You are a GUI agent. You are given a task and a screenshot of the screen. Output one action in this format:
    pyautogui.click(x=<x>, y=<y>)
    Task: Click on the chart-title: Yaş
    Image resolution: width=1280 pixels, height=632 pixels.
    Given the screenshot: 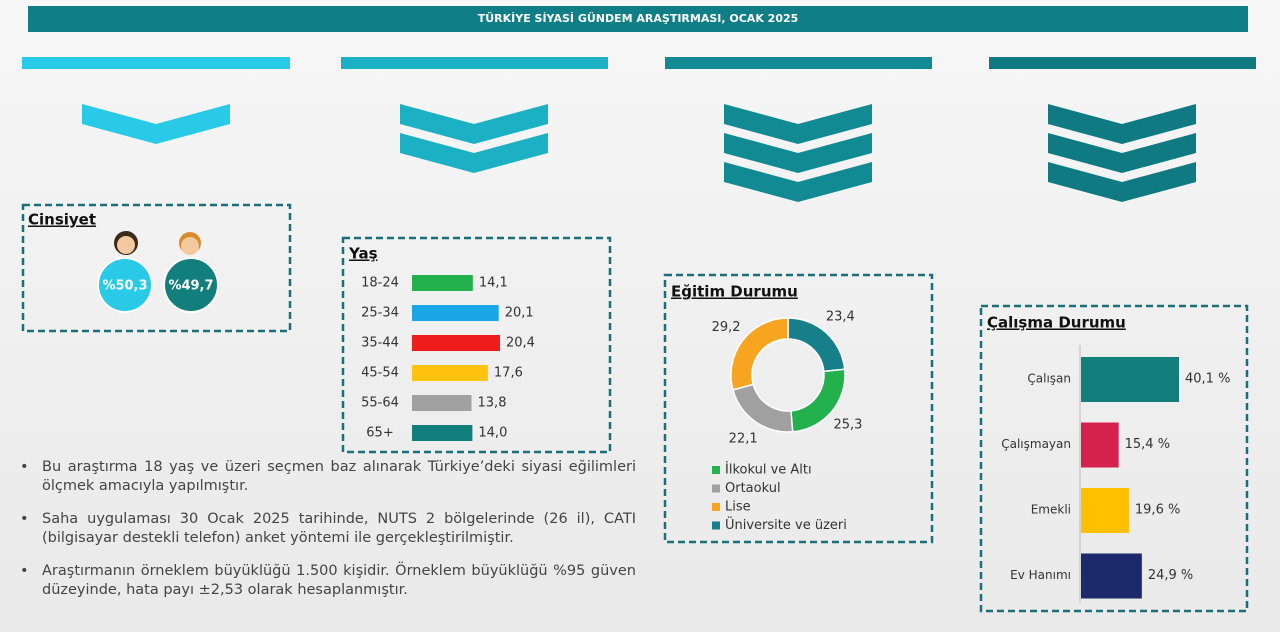 What is the action you would take?
    pyautogui.click(x=363, y=254)
    